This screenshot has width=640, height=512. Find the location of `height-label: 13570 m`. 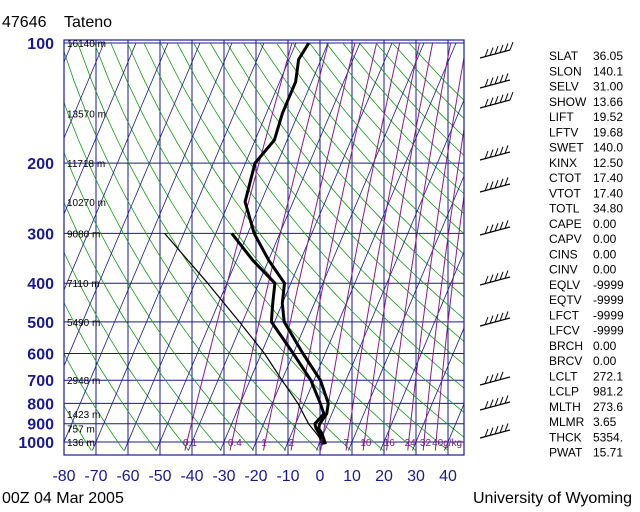

height-label: 13570 m is located at coordinates (86, 114).